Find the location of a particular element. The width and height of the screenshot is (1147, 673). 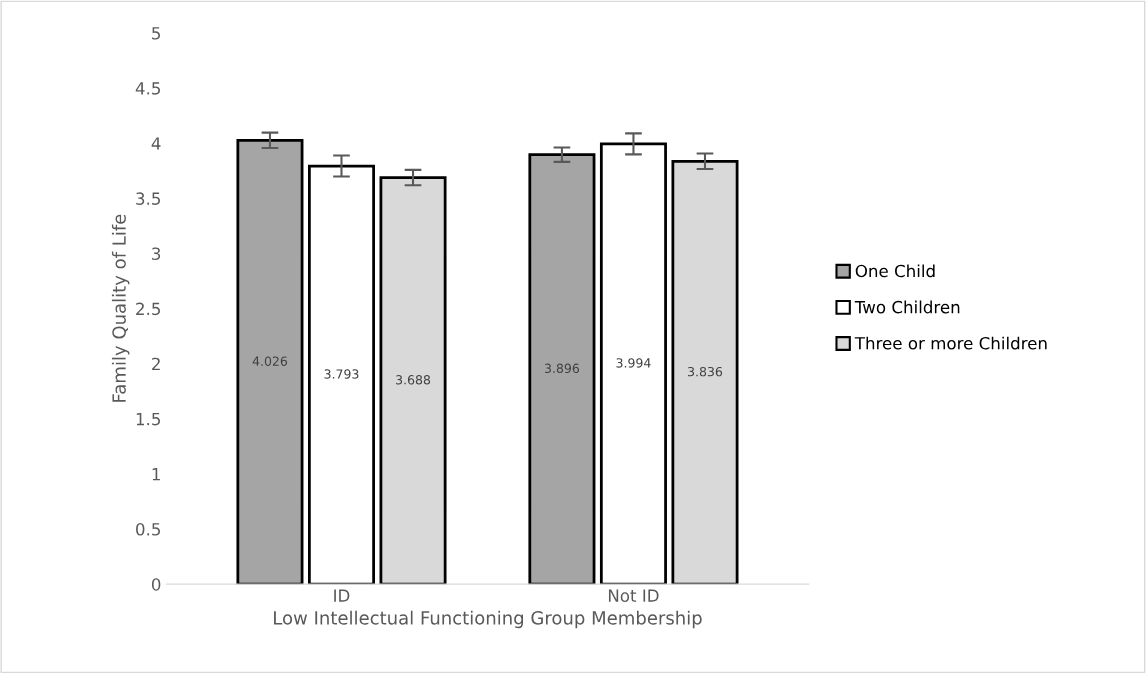

y-tick-label: 5 is located at coordinates (156, 33).